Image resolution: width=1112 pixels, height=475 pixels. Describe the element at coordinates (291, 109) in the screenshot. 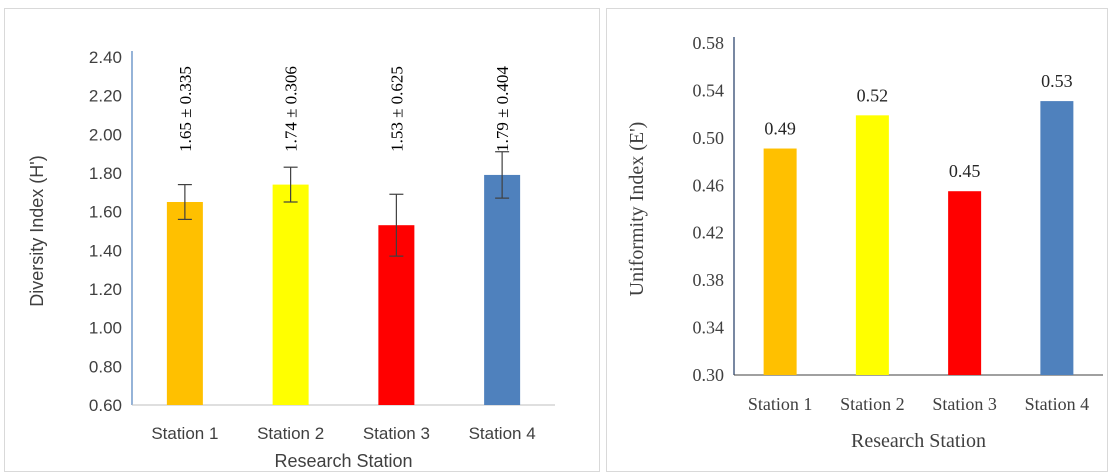

I see `data-label: 1.74 ± 0.306` at that location.